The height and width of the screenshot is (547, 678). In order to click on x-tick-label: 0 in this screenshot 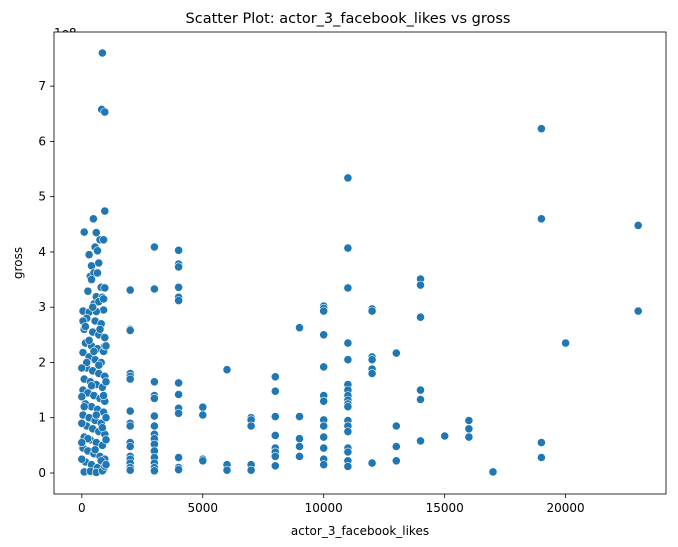, I will do `click(82, 508)`.